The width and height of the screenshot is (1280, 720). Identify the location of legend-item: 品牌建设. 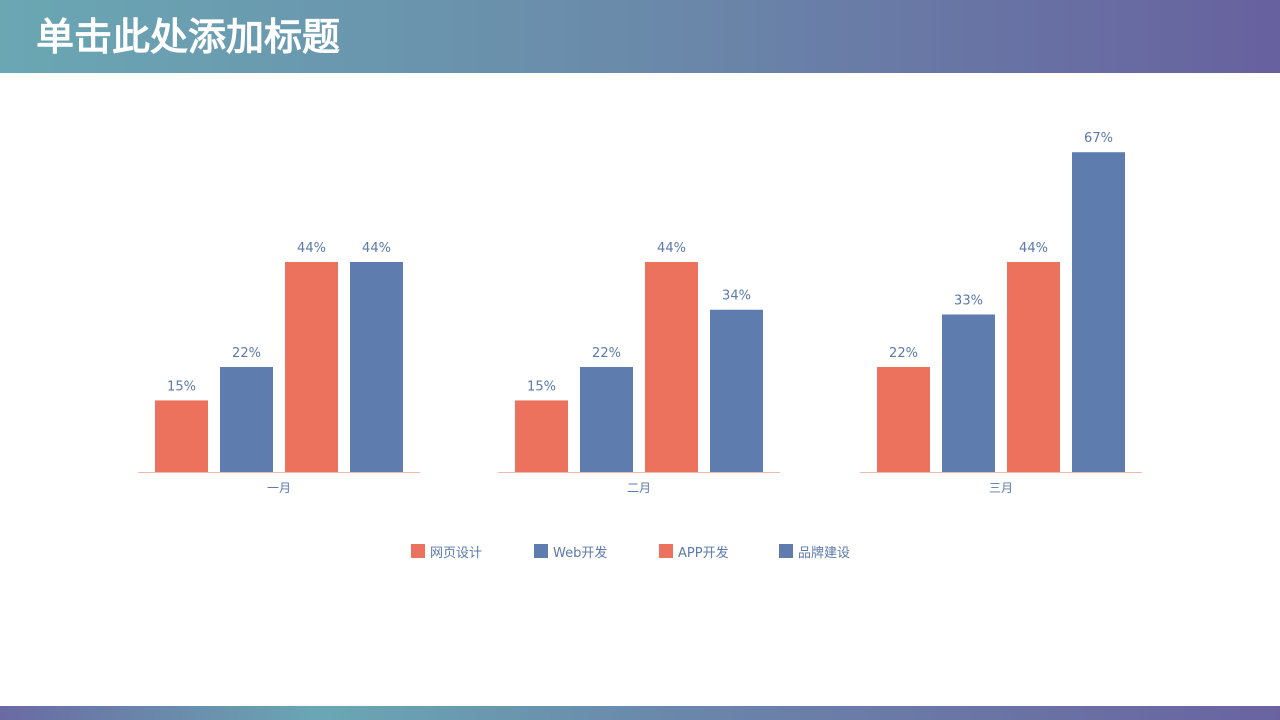
(814, 551).